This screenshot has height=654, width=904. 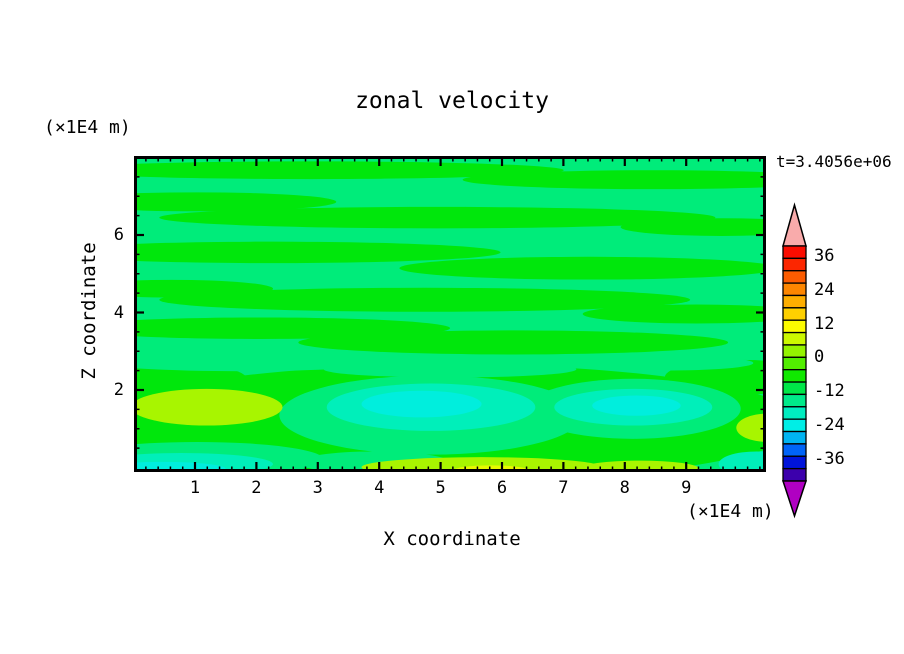 I want to click on colorbar-label: 24, so click(x=824, y=289).